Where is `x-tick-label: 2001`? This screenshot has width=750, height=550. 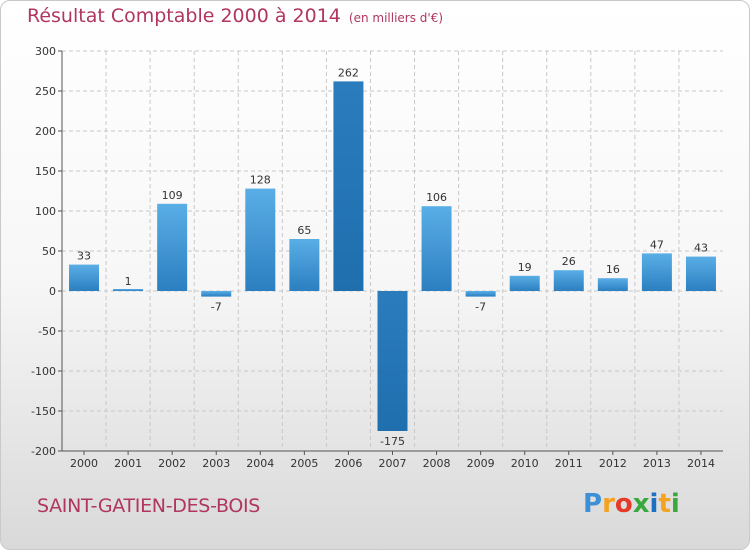 x-tick-label: 2001 is located at coordinates (128, 463).